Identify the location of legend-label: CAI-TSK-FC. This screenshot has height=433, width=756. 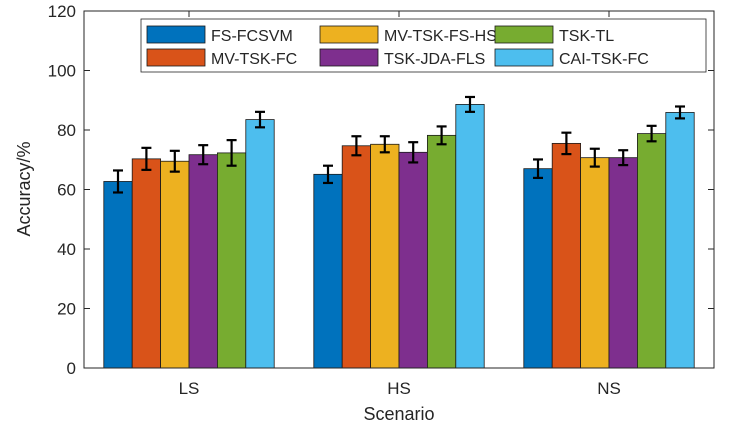
(604, 59).